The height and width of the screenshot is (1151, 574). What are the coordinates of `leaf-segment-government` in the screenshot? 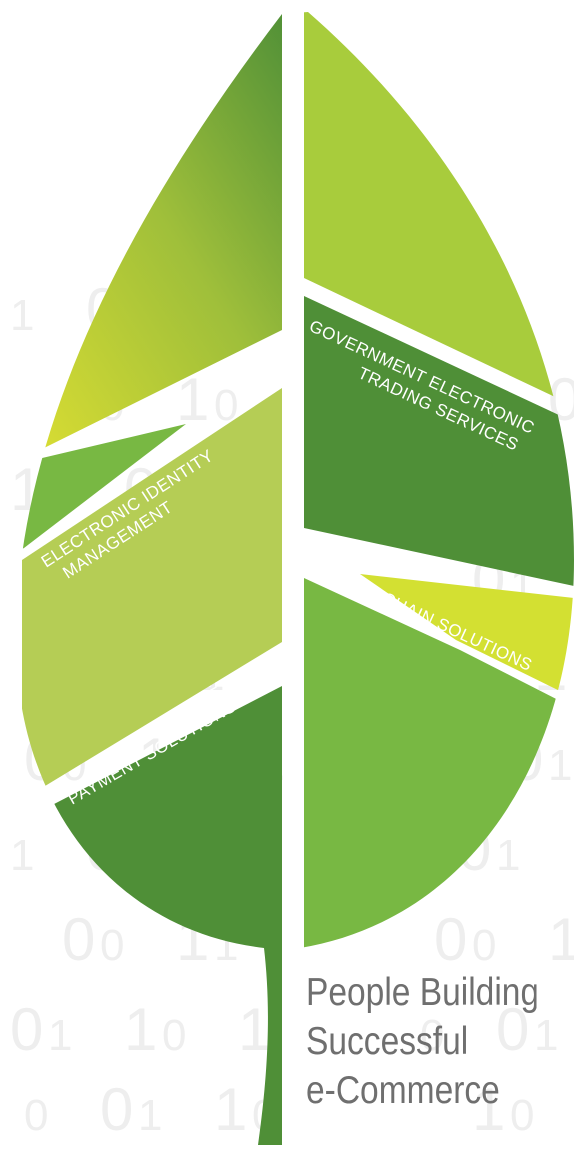 It's located at (439, 441).